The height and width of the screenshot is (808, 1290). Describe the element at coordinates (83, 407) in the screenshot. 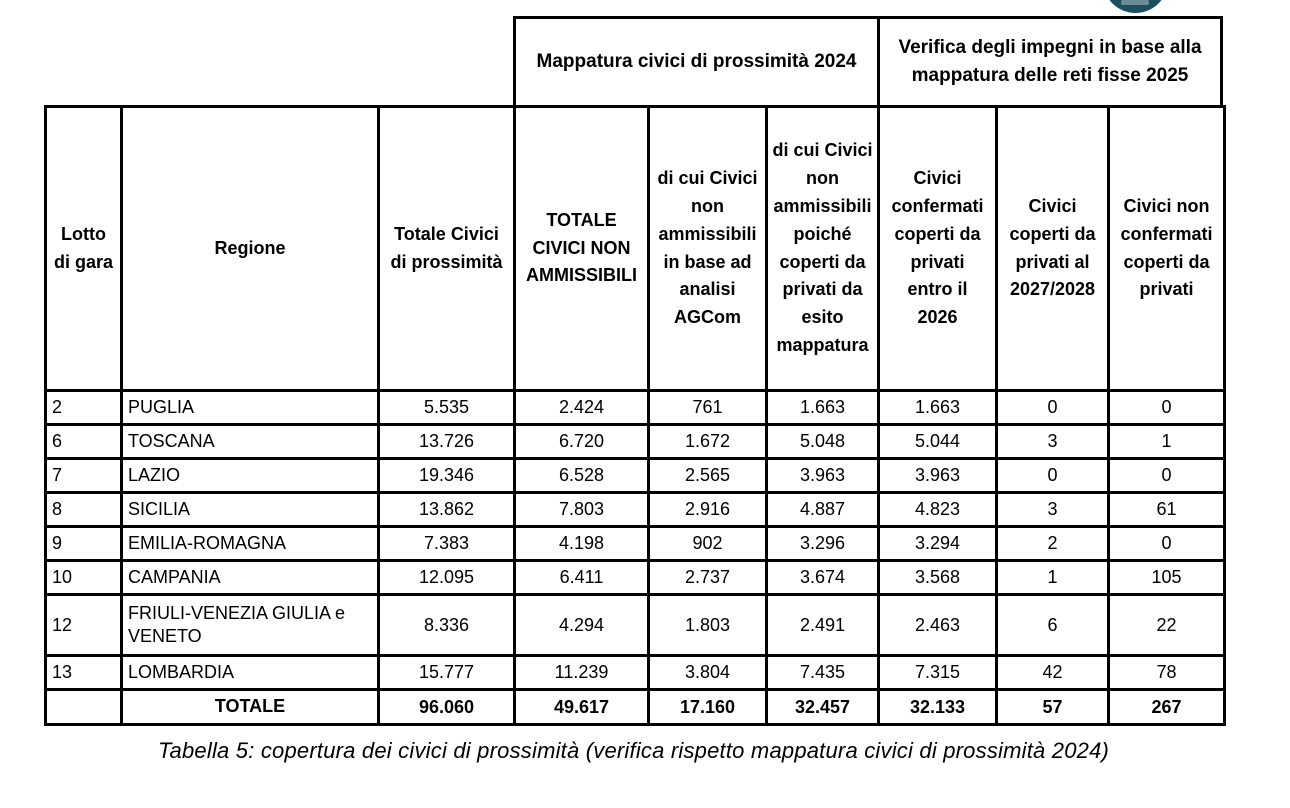

I see `cell-lotto: 2` at that location.